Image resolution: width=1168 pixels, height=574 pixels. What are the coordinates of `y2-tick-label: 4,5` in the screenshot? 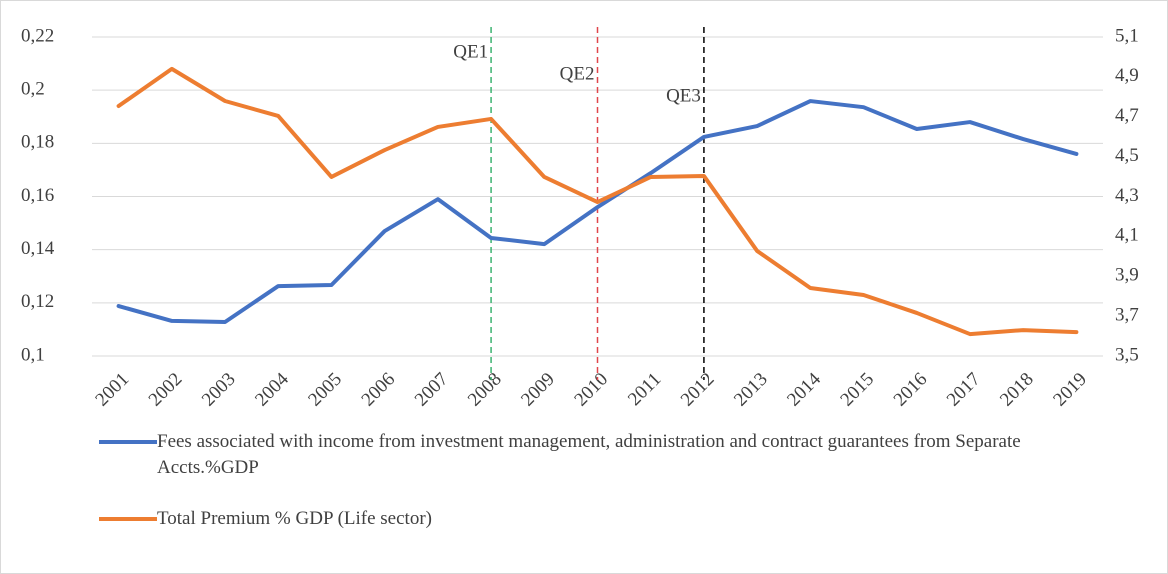 It's located at (1127, 155).